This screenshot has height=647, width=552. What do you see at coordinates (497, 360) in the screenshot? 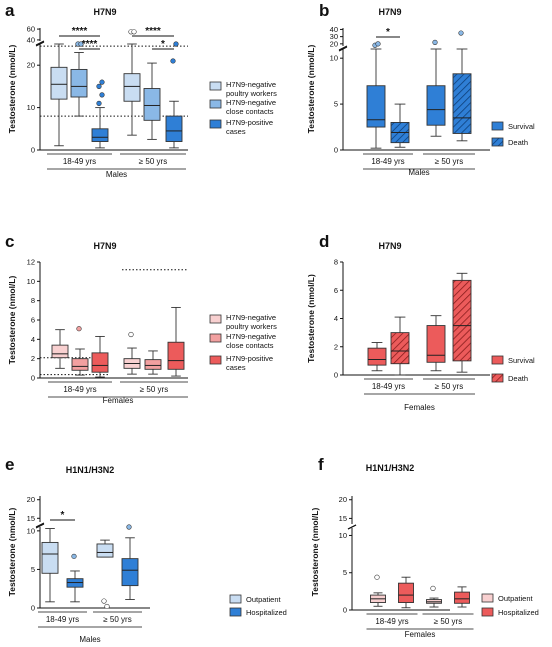
I see `panel-d-legend-swatch` at bounding box center [497, 360].